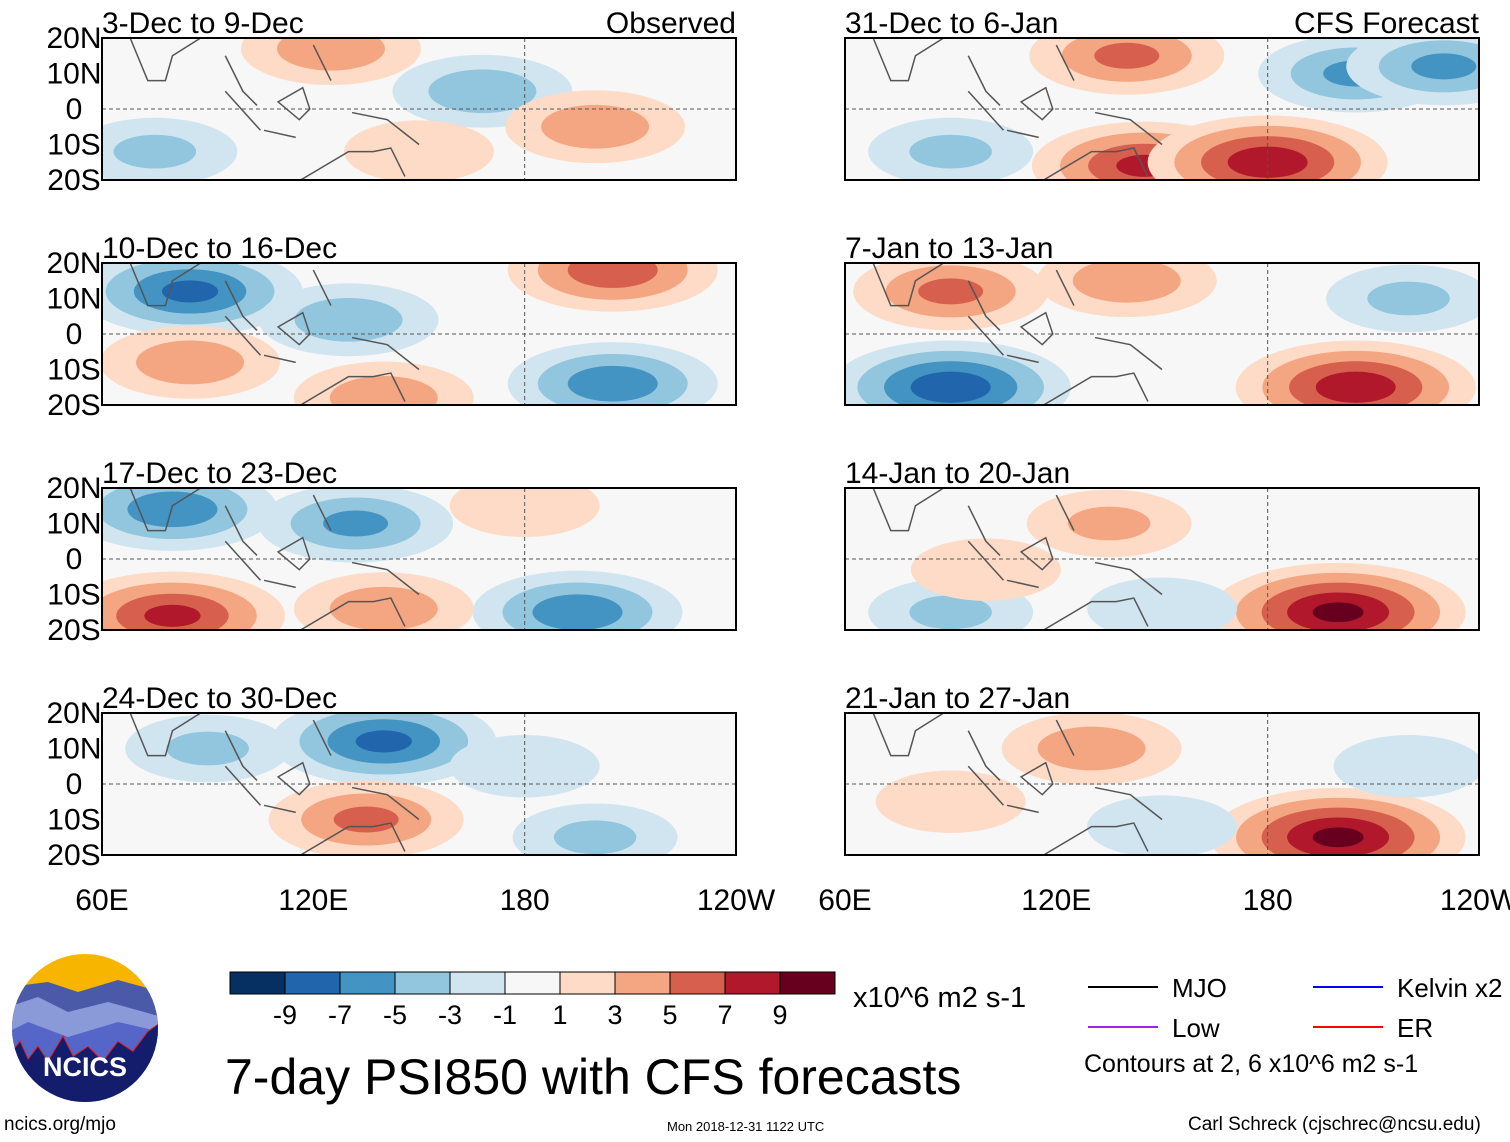 The height and width of the screenshot is (1142, 1510). Describe the element at coordinates (101, 900) in the screenshot. I see `lon-tick-label: 60E` at that location.